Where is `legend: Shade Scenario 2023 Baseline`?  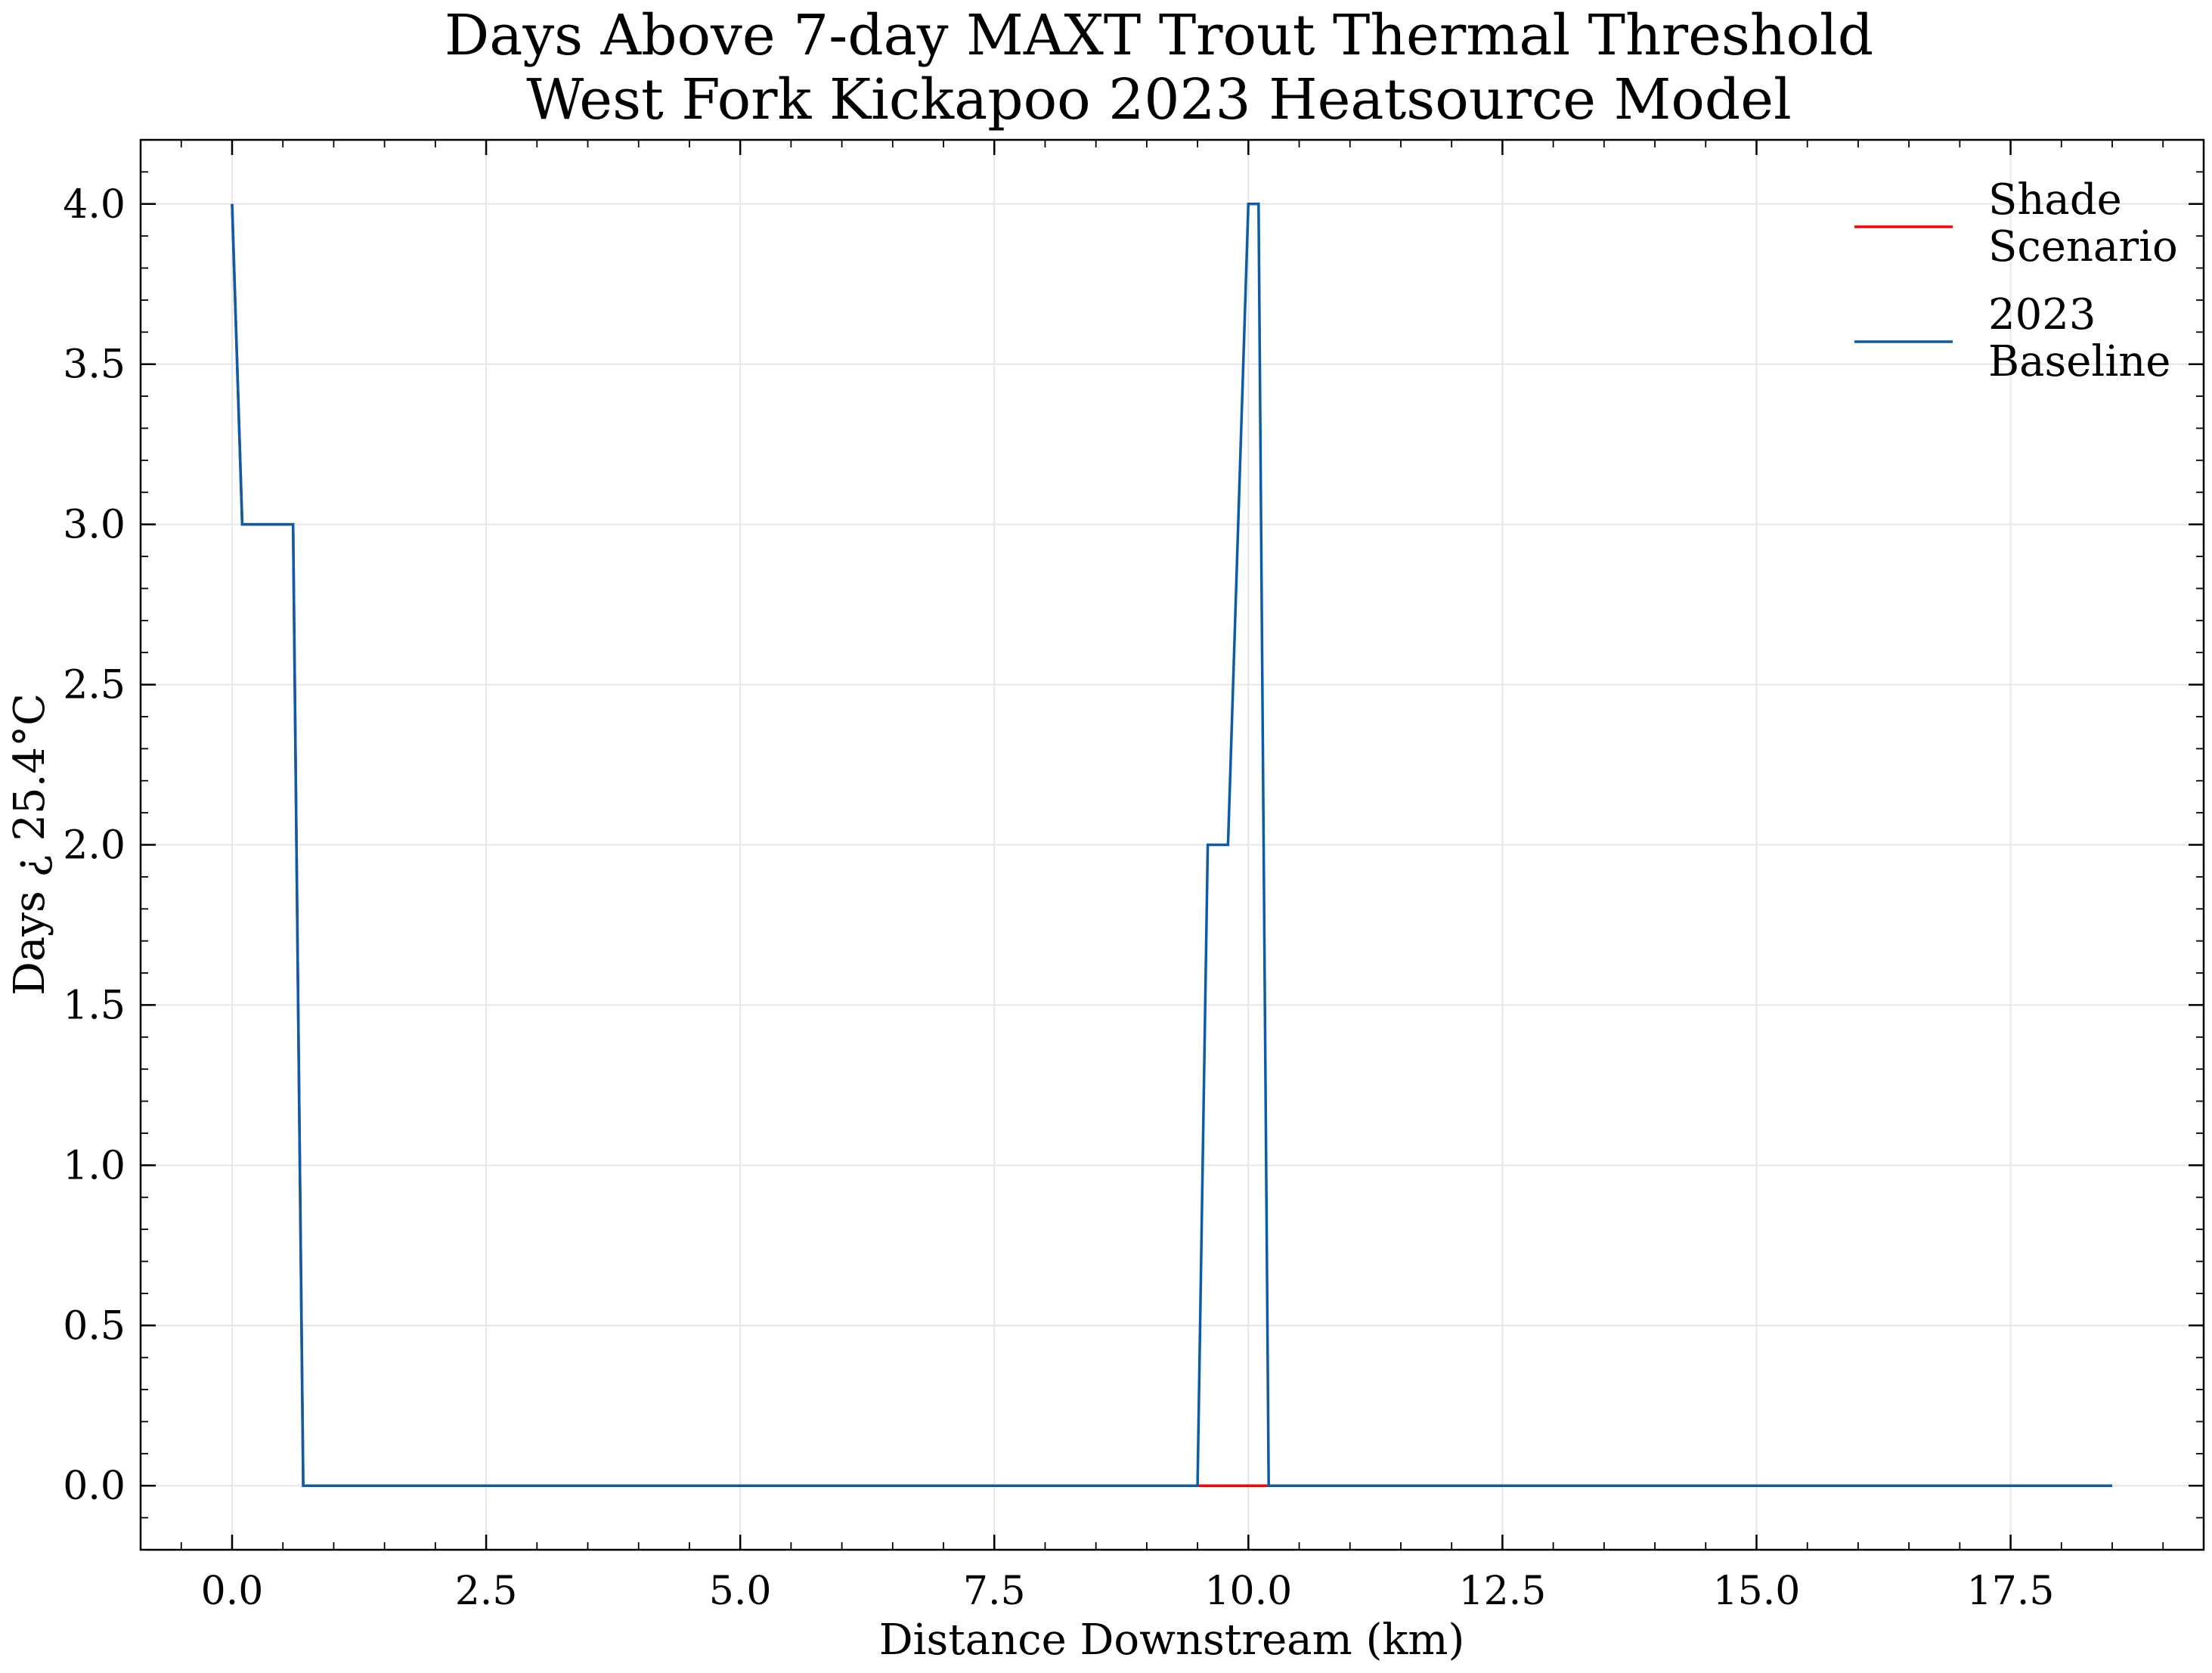 legend: Shade Scenario 2023 Baseline is located at coordinates (2016, 280).